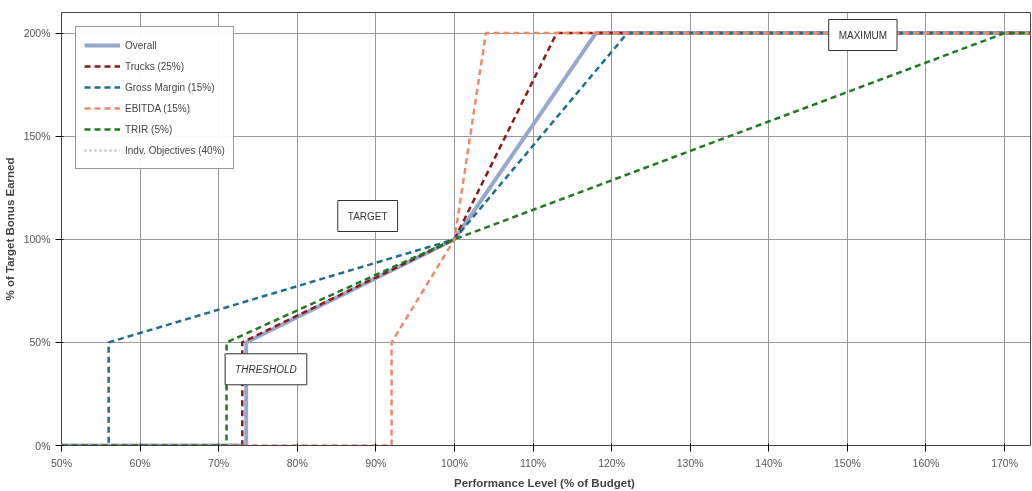  I want to click on legend-label: Gross Margin (15%), so click(170, 87).